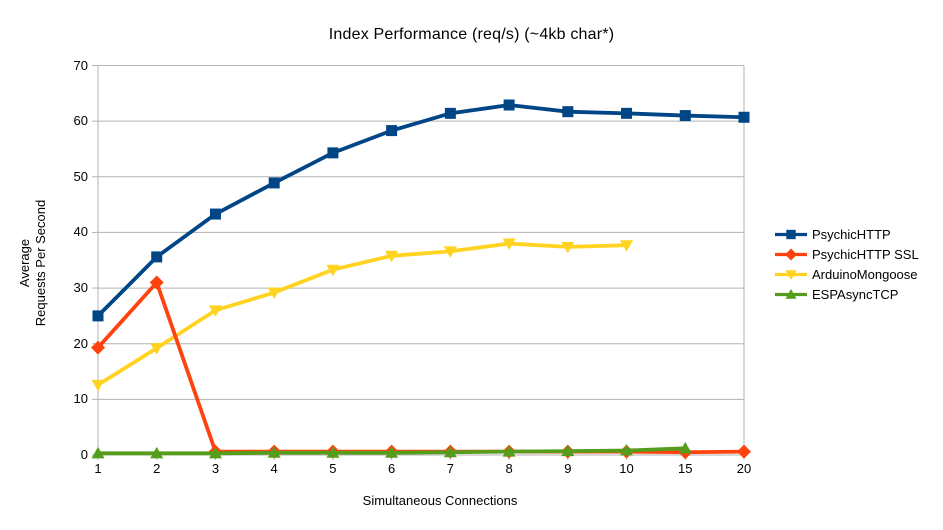 The image size is (943, 530). I want to click on x-tick-label-2: 2, so click(157, 468).